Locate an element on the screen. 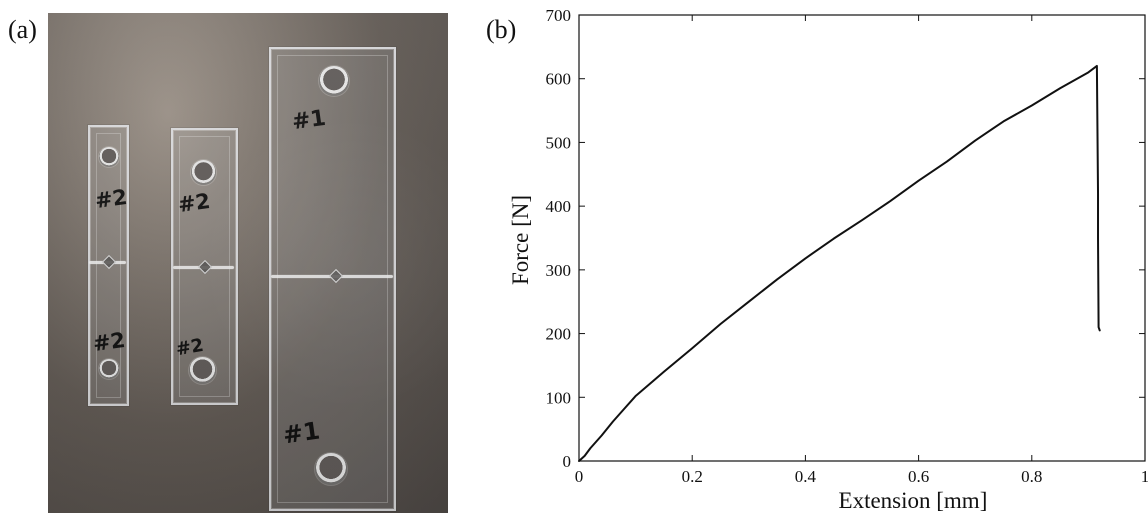  specimen-small-2-top-hole is located at coordinates (203, 172).